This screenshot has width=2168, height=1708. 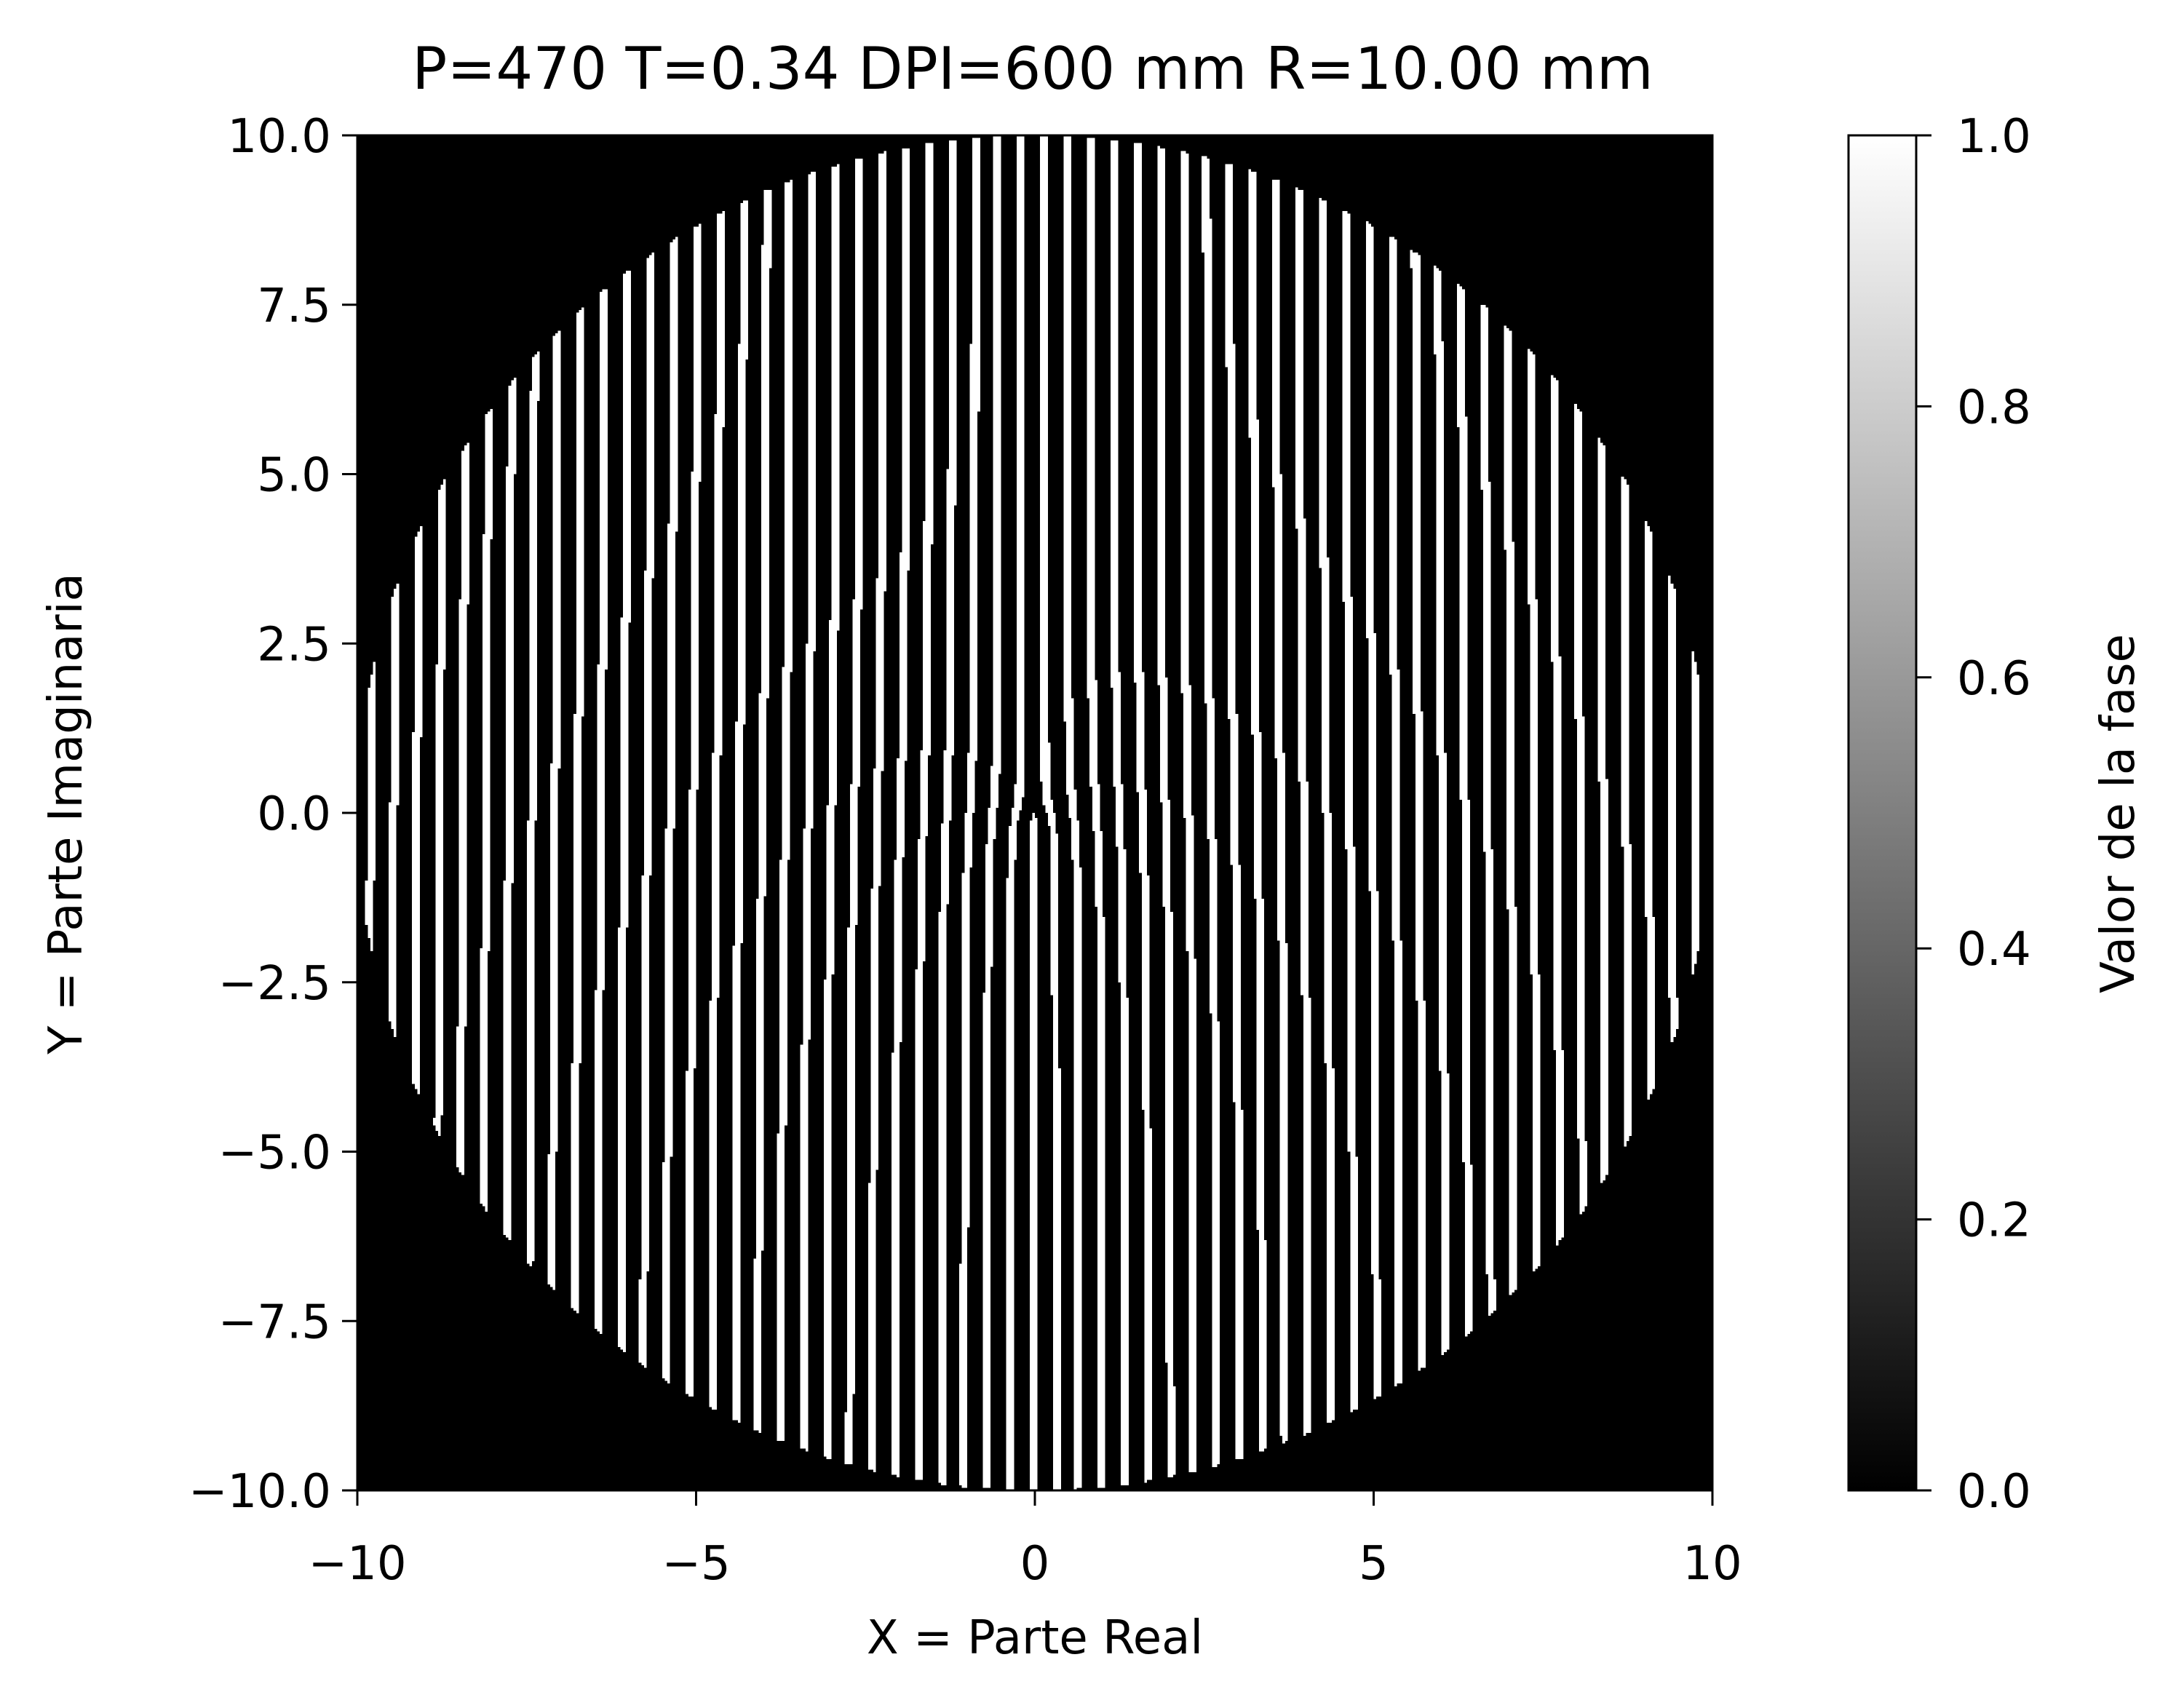 I want to click on colorbar-gradient, so click(x=1883, y=813).